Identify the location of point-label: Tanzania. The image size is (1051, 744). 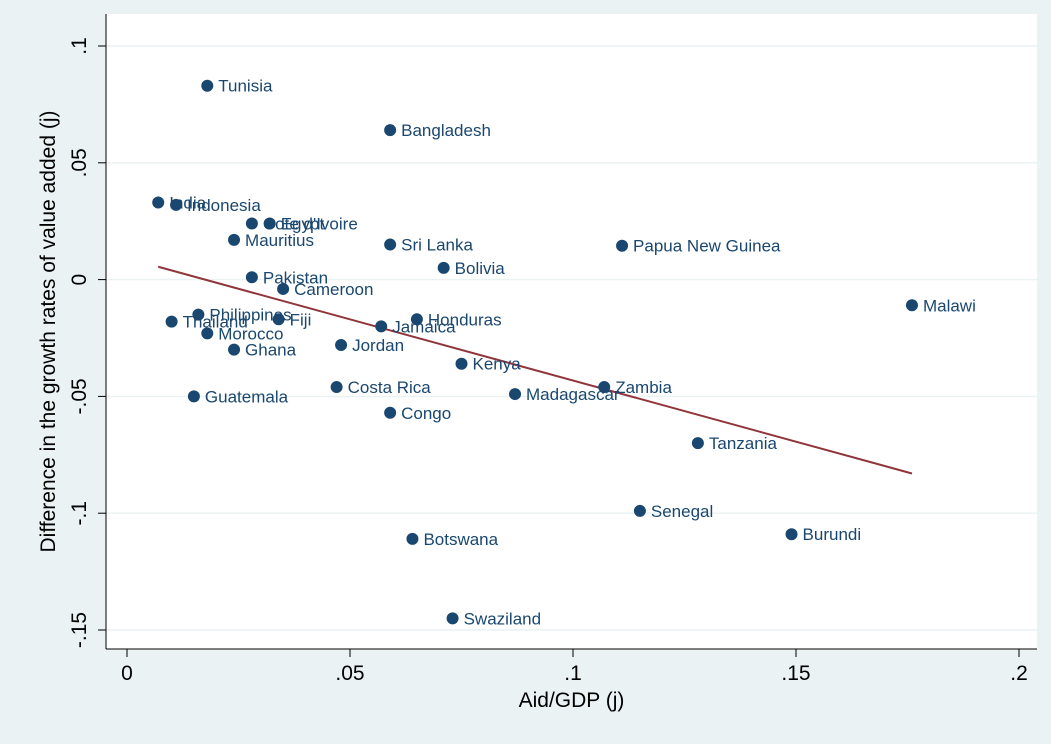
(743, 443).